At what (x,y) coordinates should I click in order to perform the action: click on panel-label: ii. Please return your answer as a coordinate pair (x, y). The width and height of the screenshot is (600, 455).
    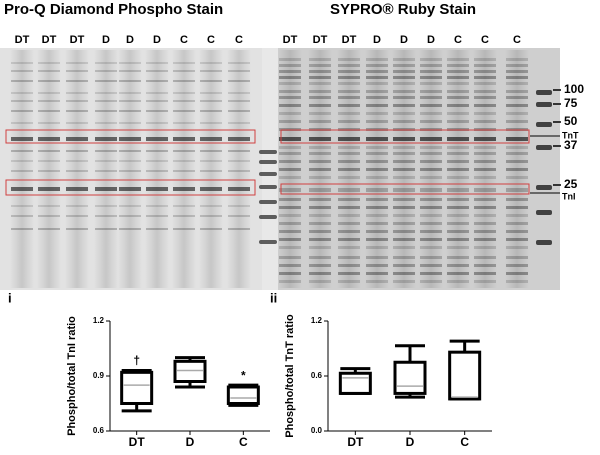
    Looking at the image, I should click on (273, 297).